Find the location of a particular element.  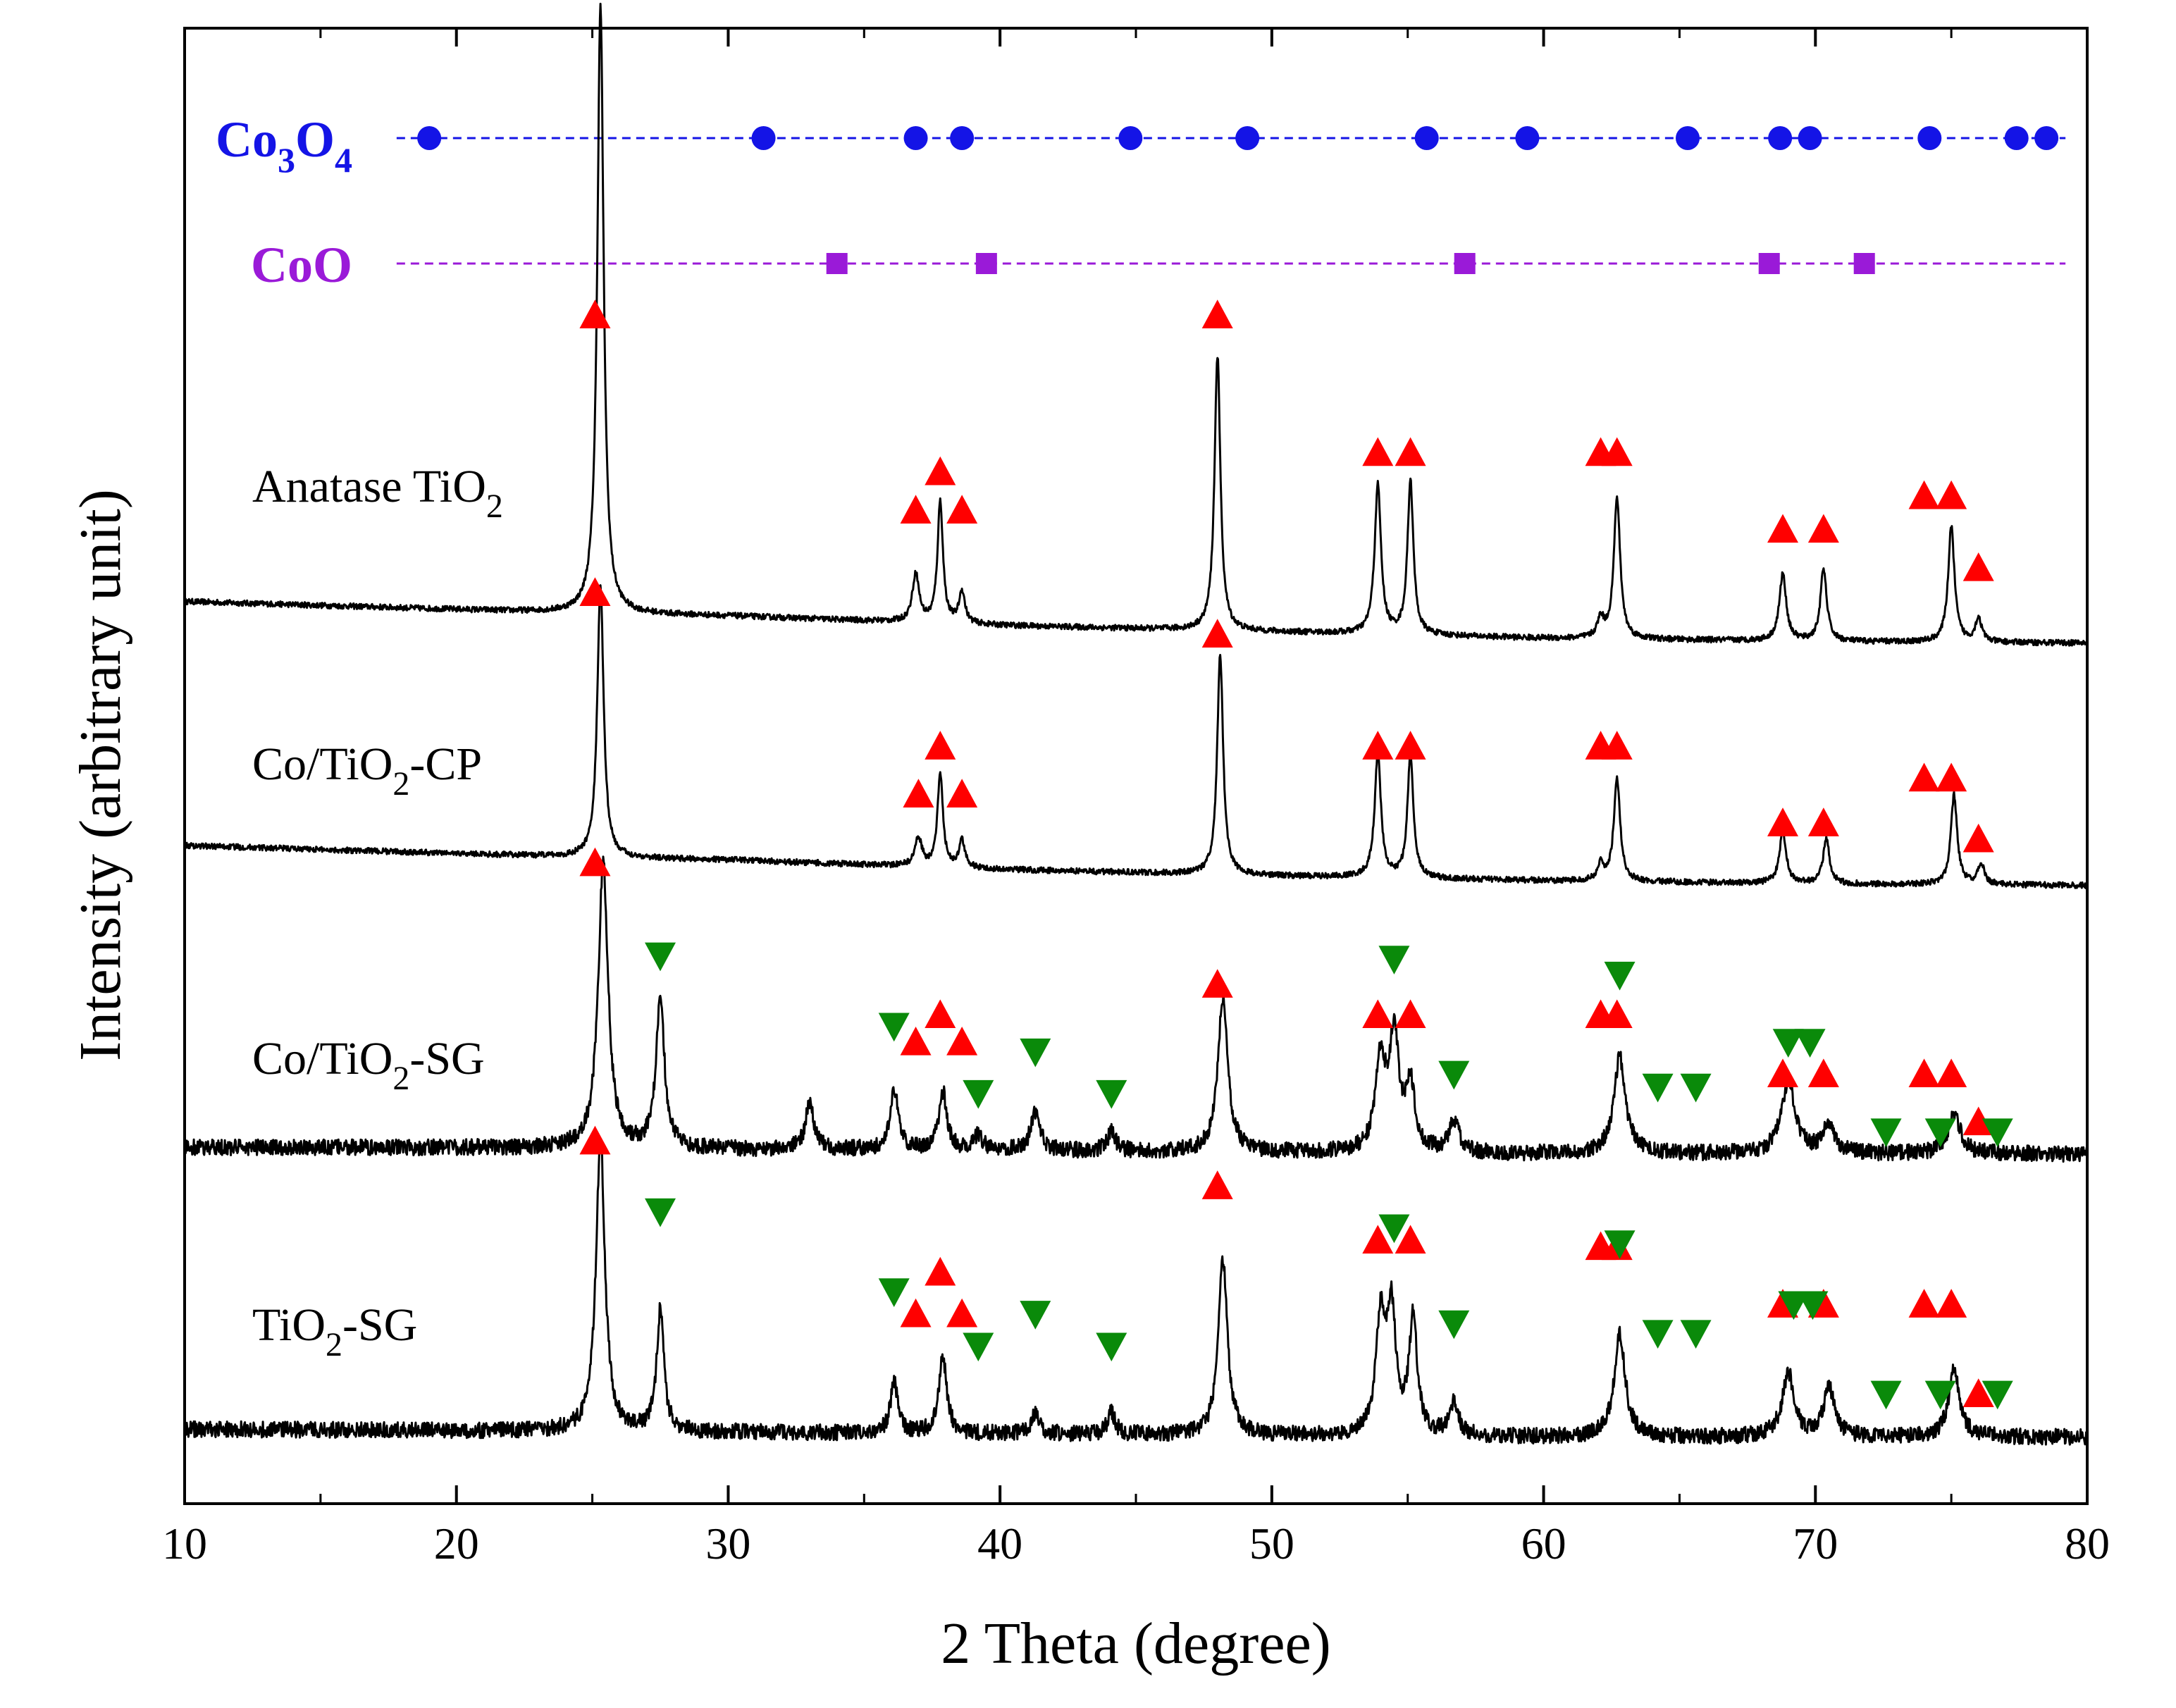

label-part: O is located at coordinates (315, 139).